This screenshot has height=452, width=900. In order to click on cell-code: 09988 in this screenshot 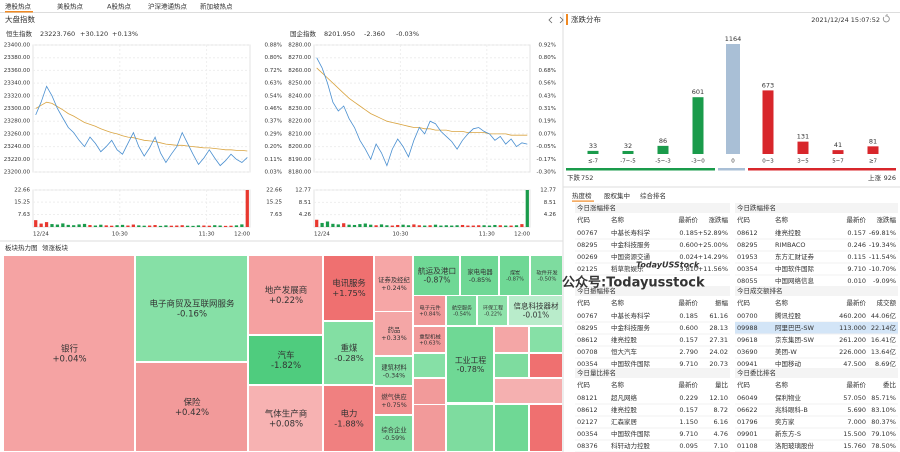, I will do `click(747, 328)`.